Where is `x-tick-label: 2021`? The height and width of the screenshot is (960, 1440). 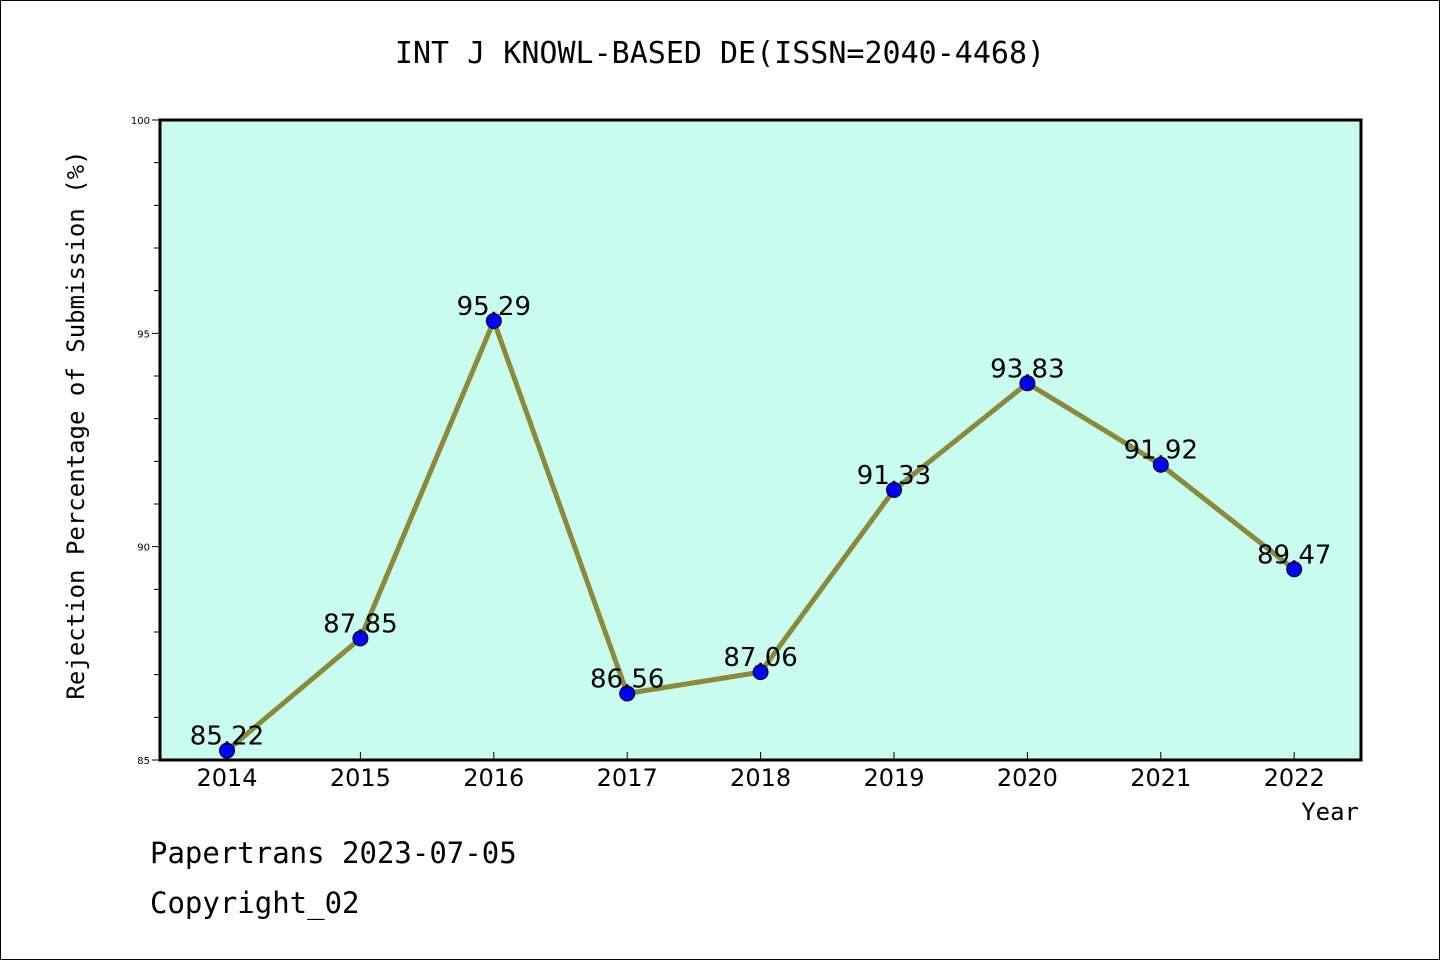 x-tick-label: 2021 is located at coordinates (1160, 778).